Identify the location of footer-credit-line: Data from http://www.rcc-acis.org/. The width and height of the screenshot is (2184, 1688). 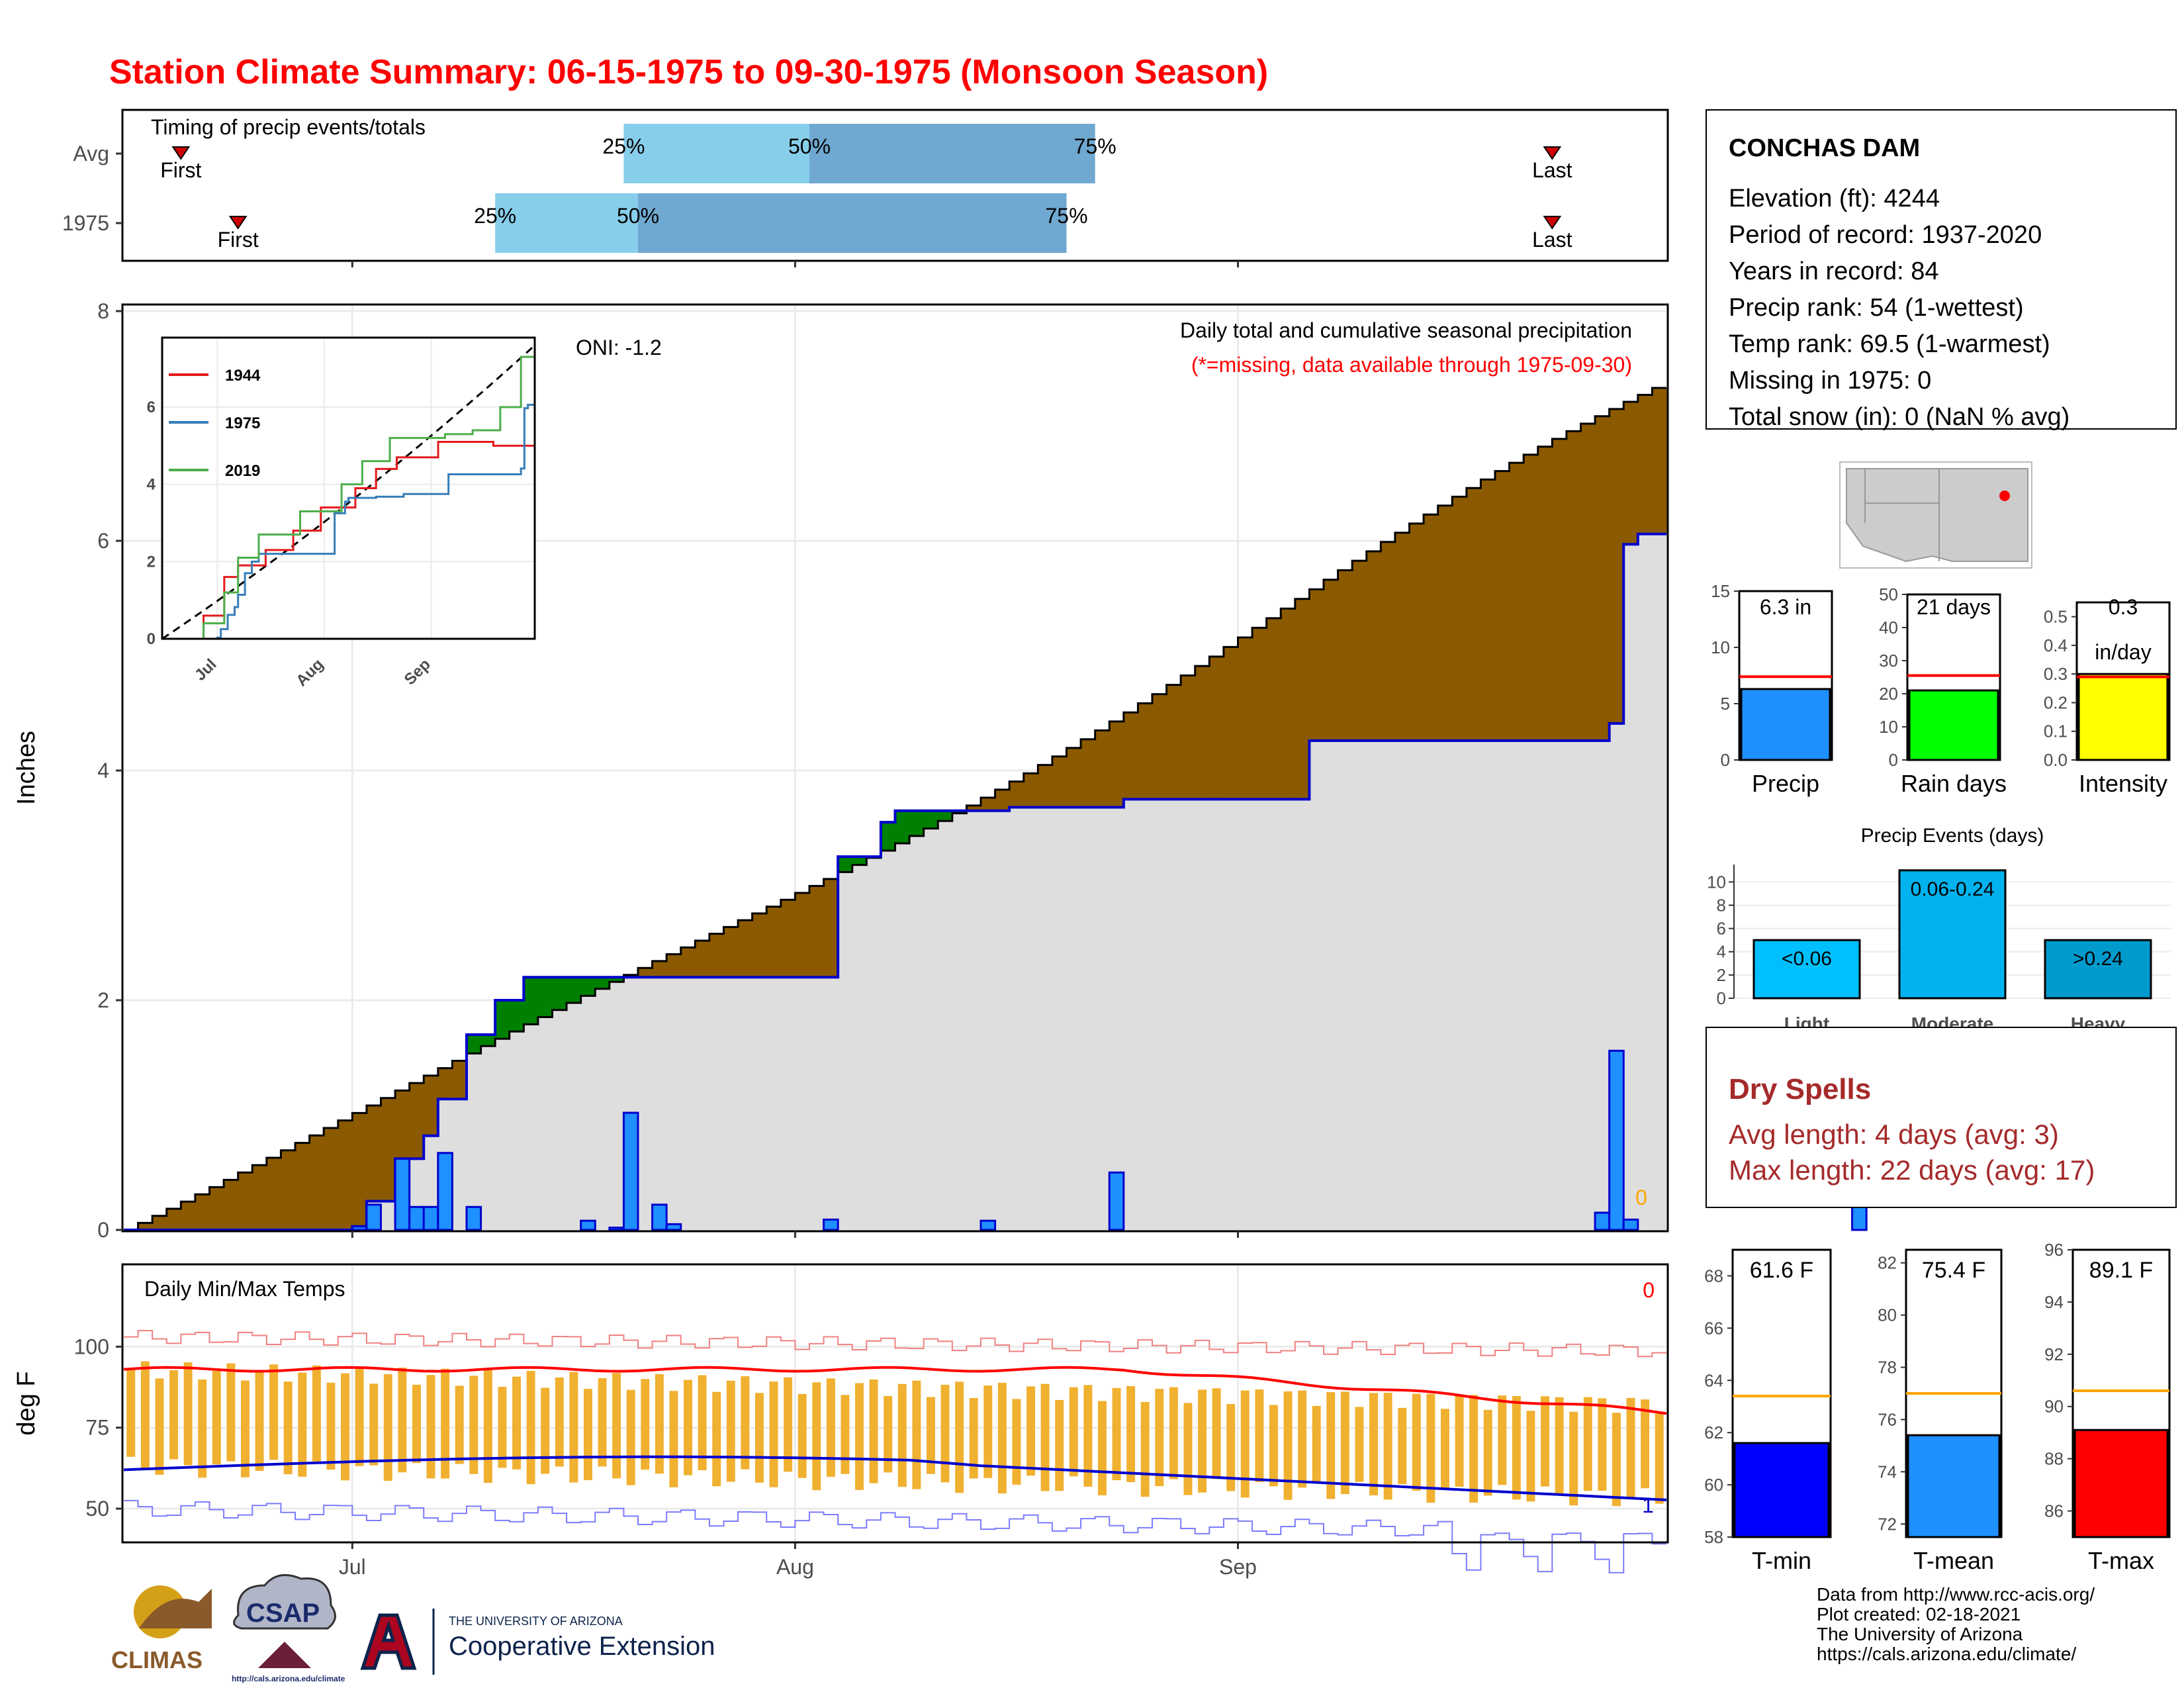
(1956, 1594).